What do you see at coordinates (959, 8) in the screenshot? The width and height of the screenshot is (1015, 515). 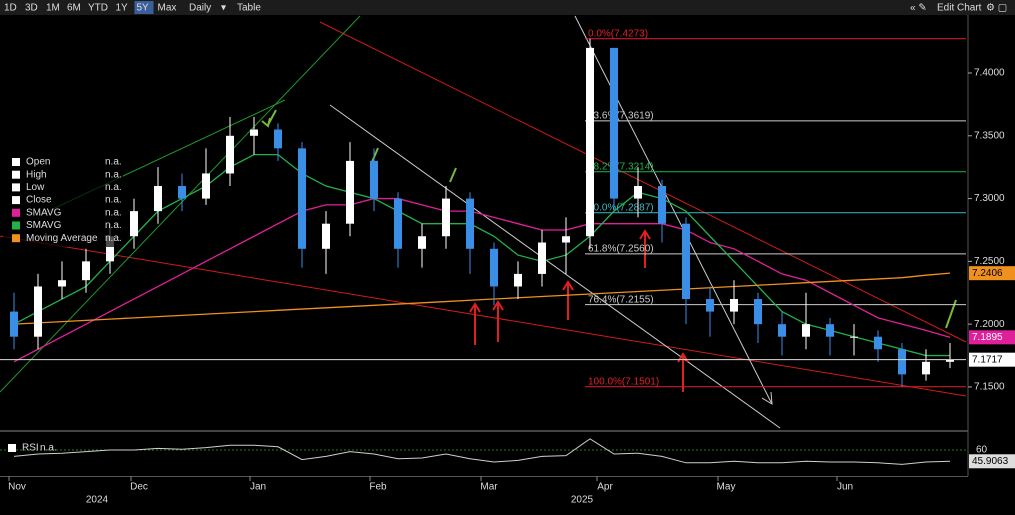 I see `edit-chart-button: Edit Chart` at bounding box center [959, 8].